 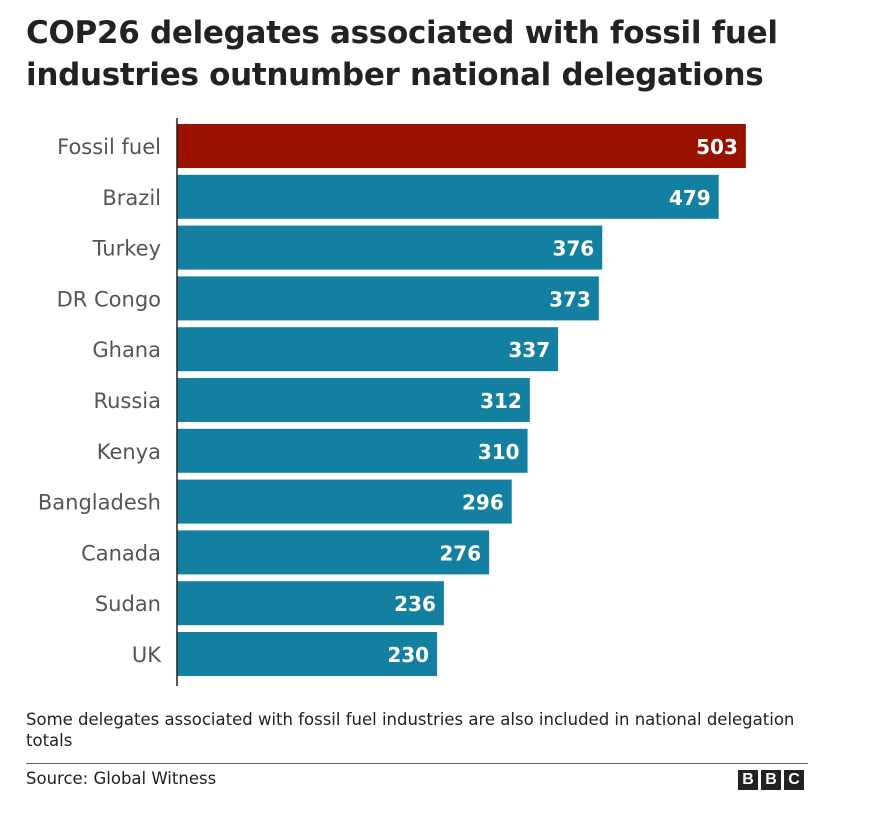 What do you see at coordinates (690, 198) in the screenshot?
I see `data-label: 479` at bounding box center [690, 198].